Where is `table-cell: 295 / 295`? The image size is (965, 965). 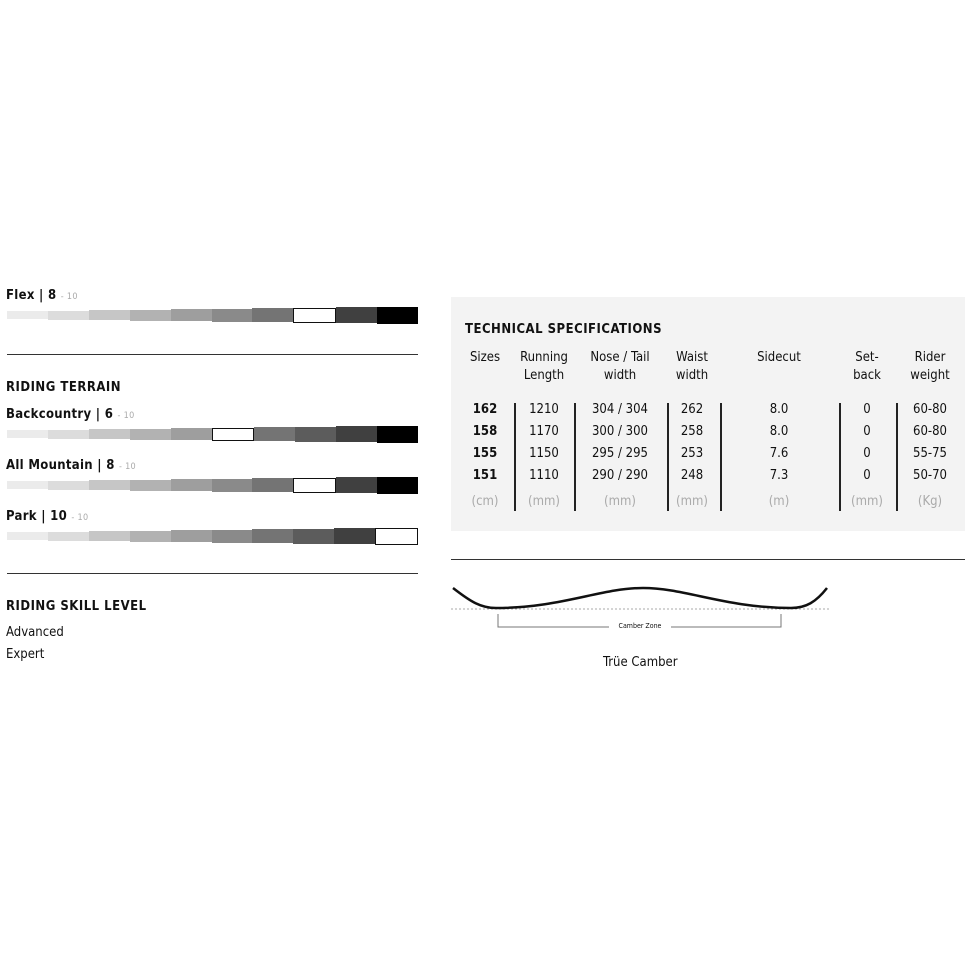 table-cell: 295 / 295 is located at coordinates (620, 453).